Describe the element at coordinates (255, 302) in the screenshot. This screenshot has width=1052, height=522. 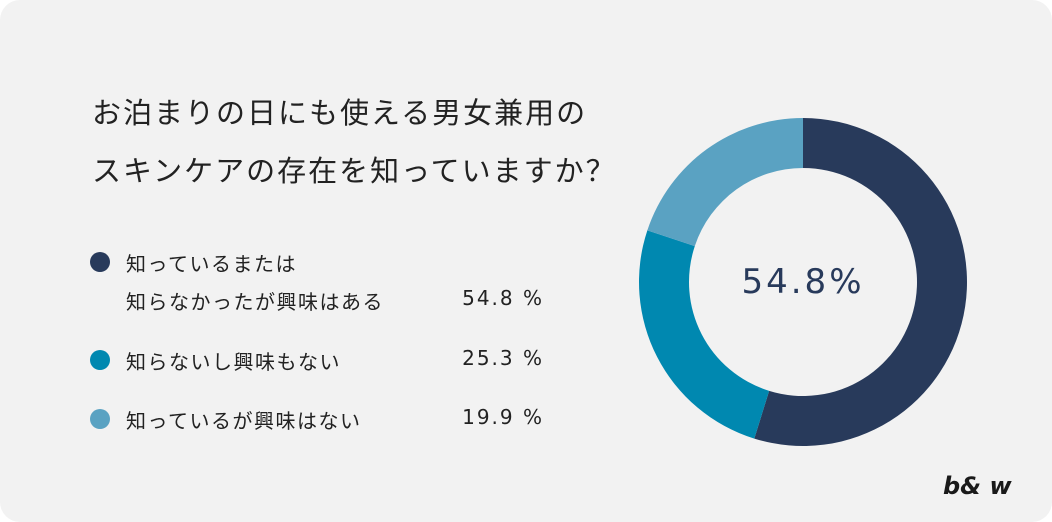
I see `legend-label-line2: 知らなかったが興味はある` at that location.